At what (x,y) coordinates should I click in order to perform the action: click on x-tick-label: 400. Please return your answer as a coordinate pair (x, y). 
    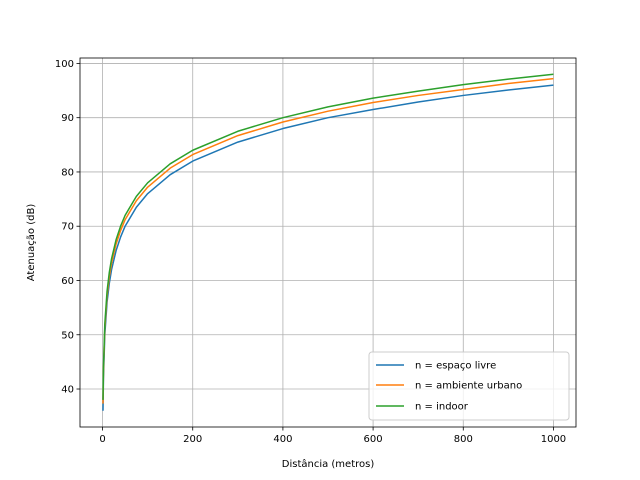
    Looking at the image, I should click on (282, 439).